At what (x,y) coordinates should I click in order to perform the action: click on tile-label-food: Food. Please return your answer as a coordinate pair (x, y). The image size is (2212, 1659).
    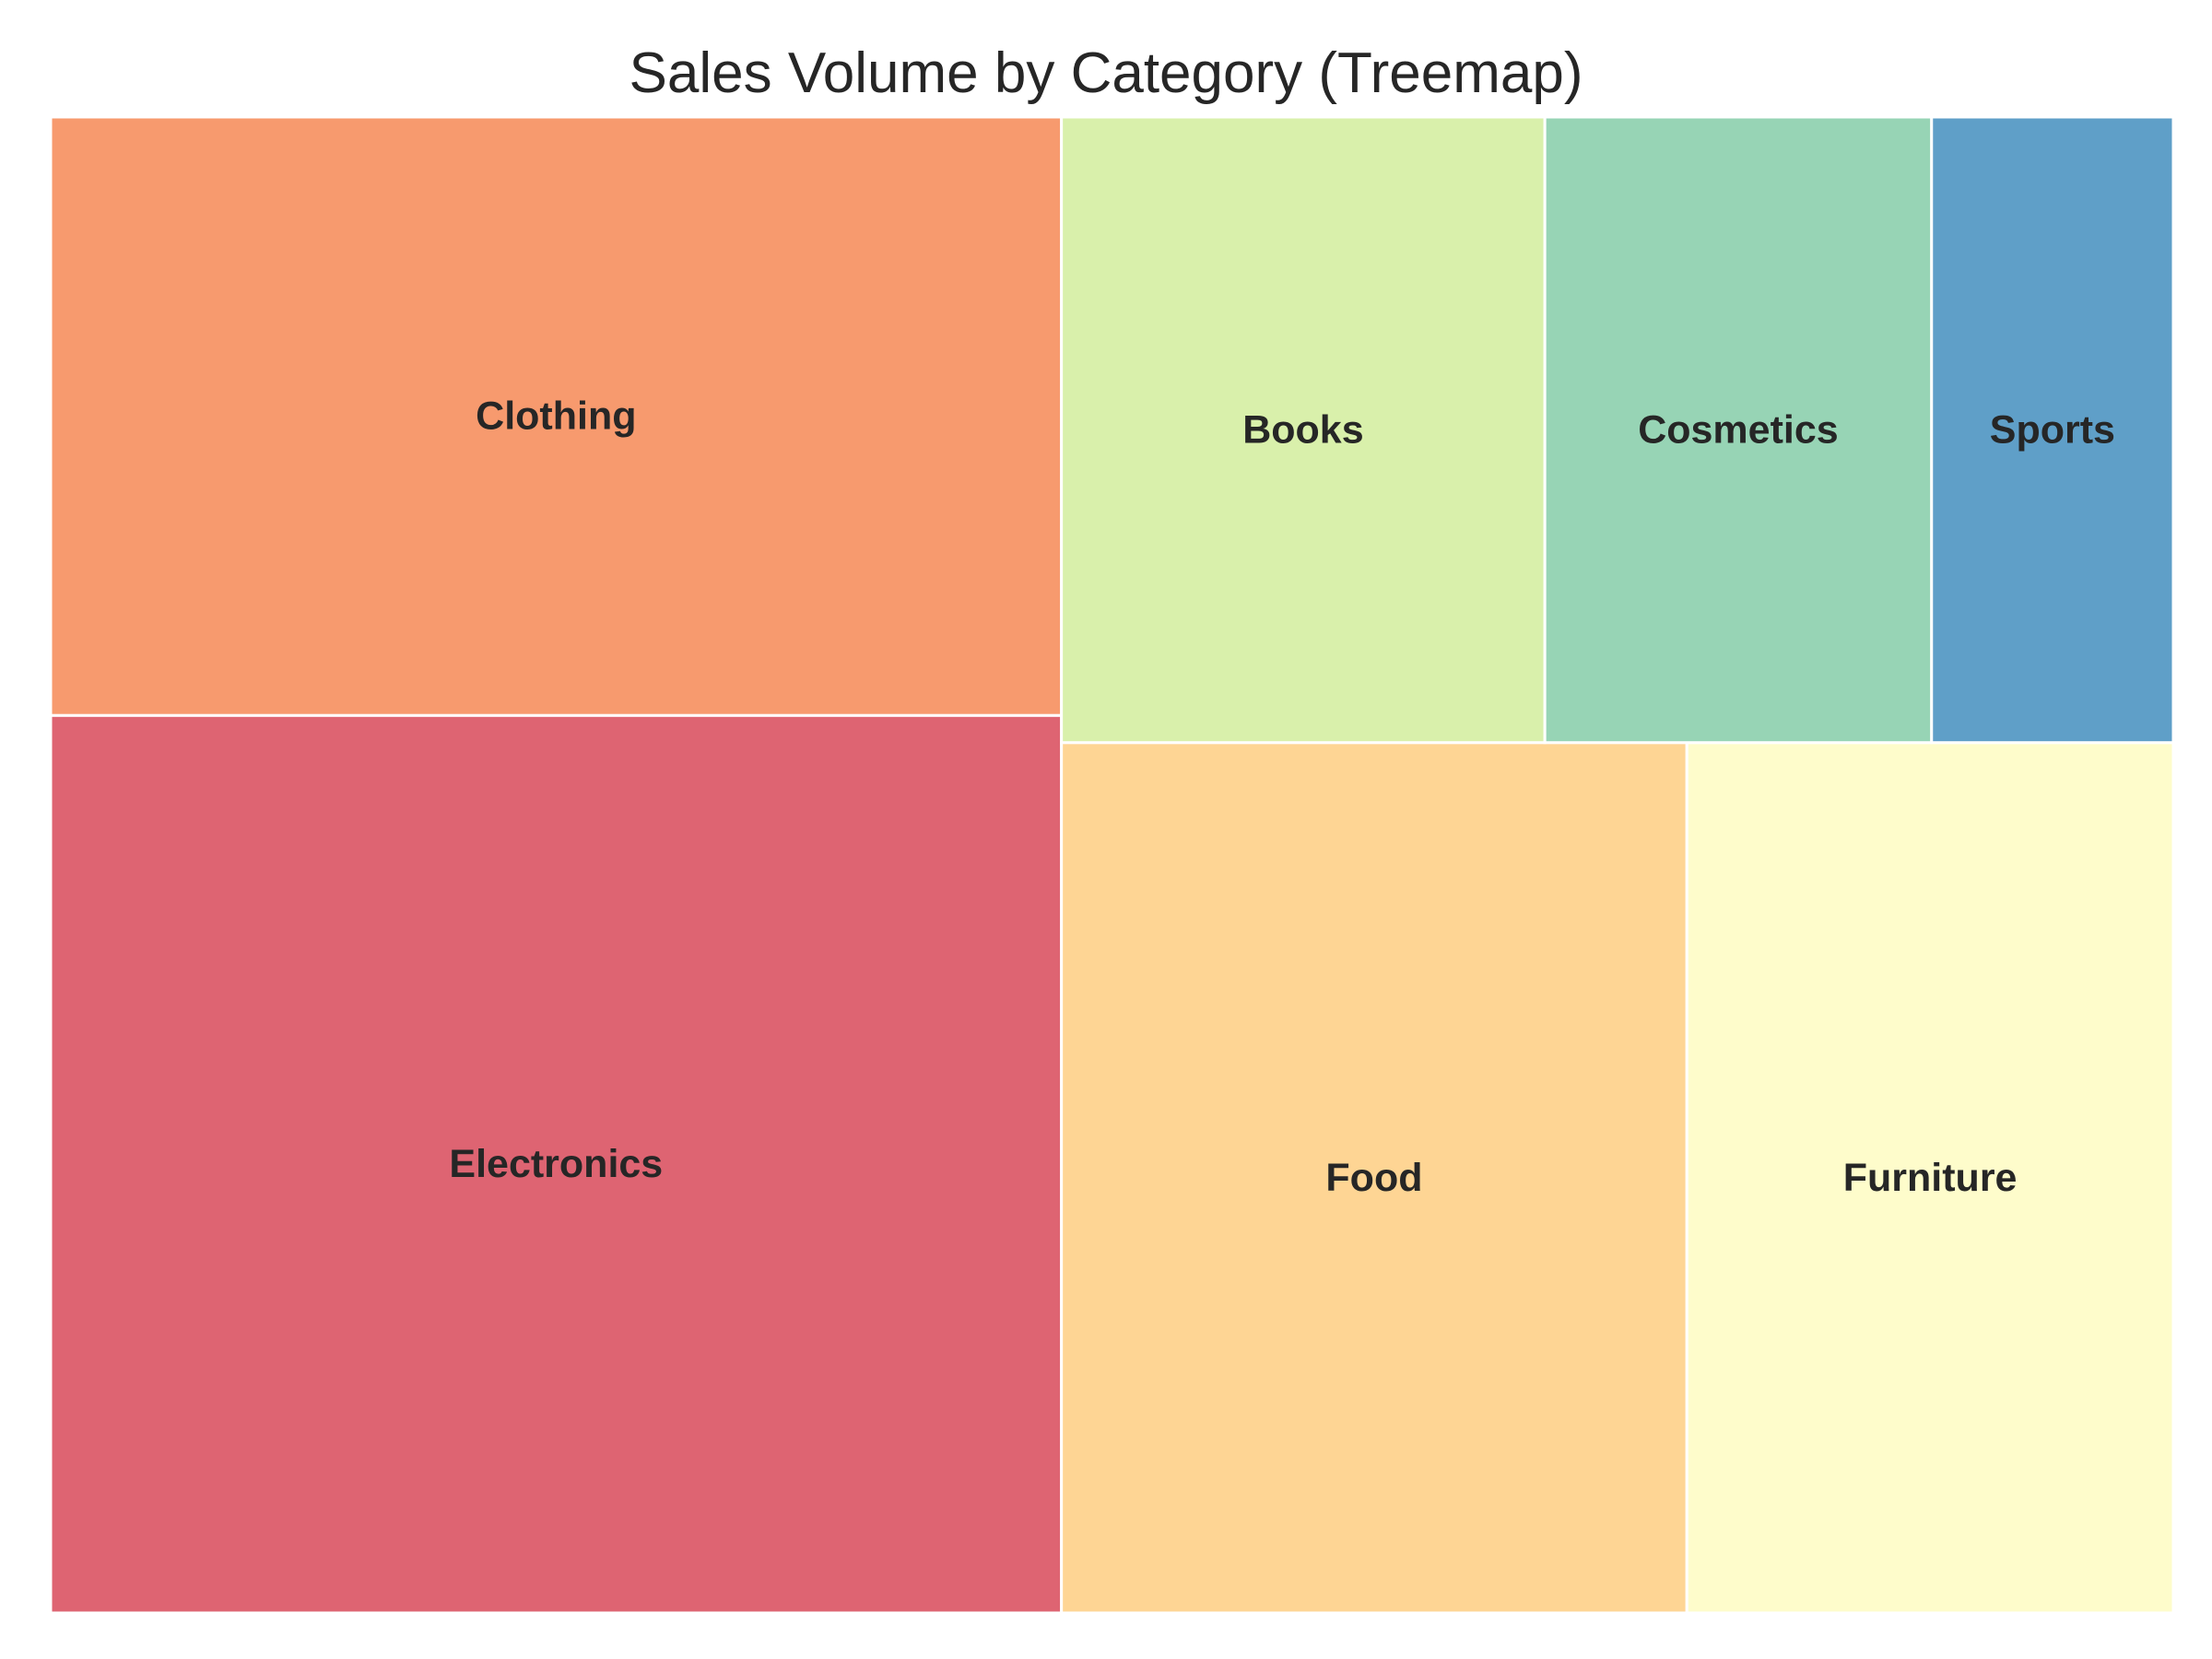
    Looking at the image, I should click on (1373, 1178).